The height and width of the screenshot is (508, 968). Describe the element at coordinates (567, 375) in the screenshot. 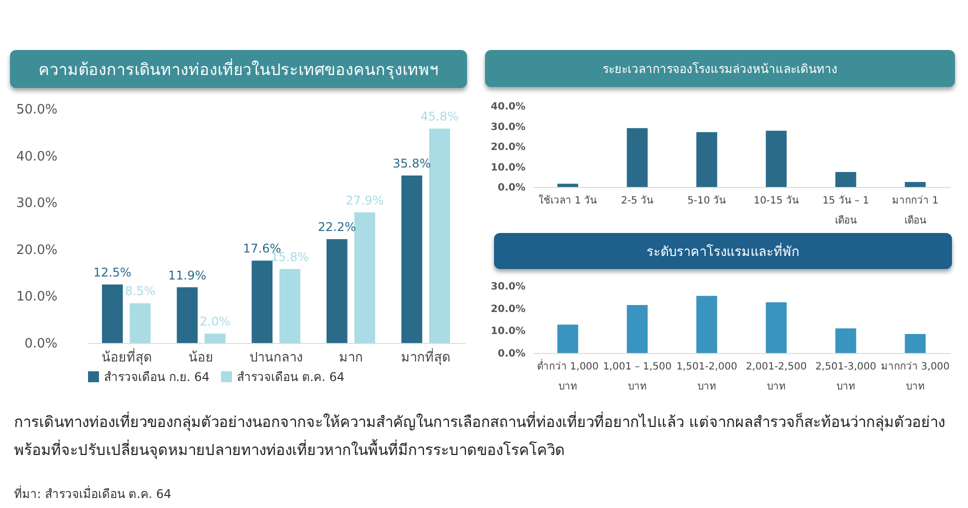

I see `x-tick-label: ต่ำกว่า 1,000 บาท` at that location.